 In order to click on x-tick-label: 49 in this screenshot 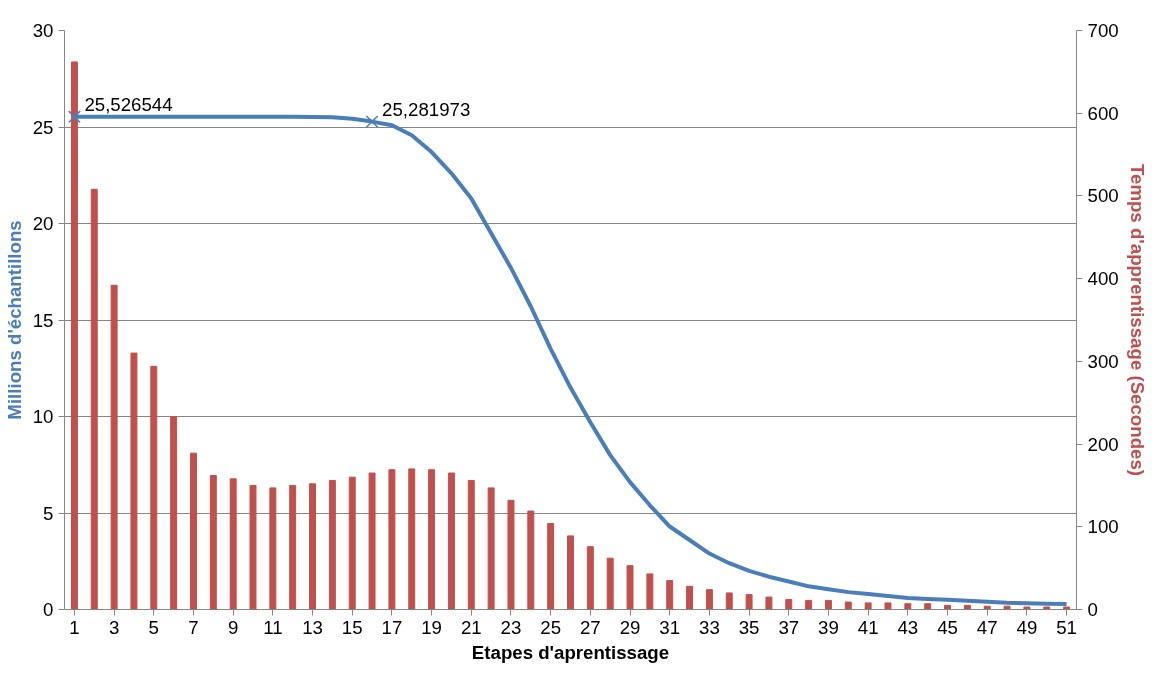, I will do `click(1027, 627)`.